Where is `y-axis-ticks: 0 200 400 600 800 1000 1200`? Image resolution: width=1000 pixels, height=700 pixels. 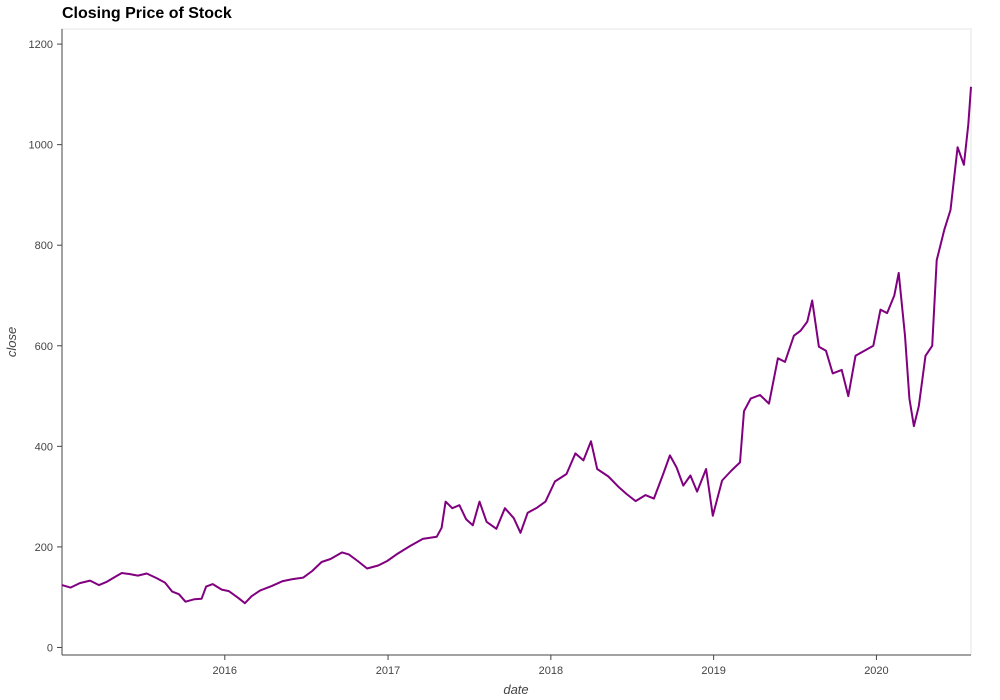 y-axis-ticks: 0 200 400 600 800 1000 1200 is located at coordinates (45, 346).